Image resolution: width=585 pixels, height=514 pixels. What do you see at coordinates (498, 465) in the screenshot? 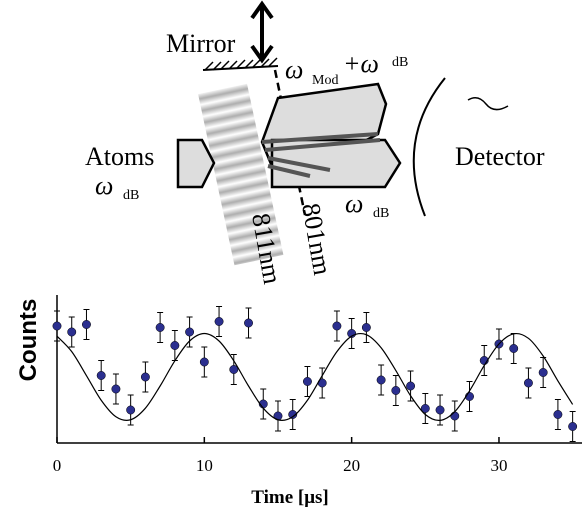
I see `x-tick-label: 30` at bounding box center [498, 465].